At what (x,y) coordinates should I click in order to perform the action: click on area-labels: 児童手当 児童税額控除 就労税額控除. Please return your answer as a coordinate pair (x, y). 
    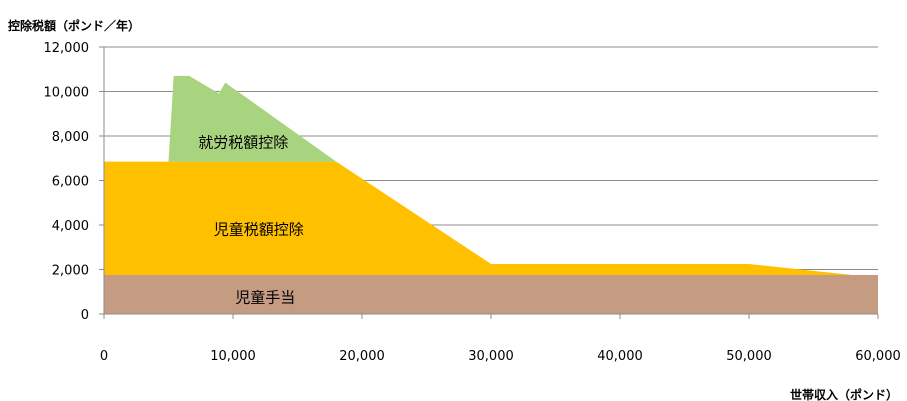
    Looking at the image, I should click on (250, 220).